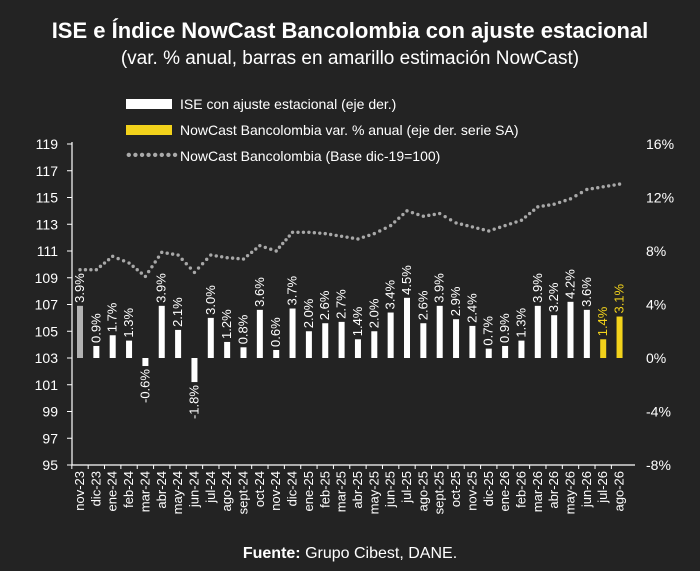 This screenshot has width=700, height=571. Describe the element at coordinates (439, 492) in the screenshot. I see `x-tick-label: sept-25` at that location.